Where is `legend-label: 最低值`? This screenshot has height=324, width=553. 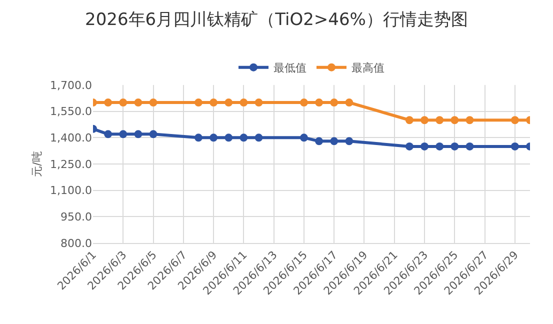 legend-label: 最低值 is located at coordinates (290, 68).